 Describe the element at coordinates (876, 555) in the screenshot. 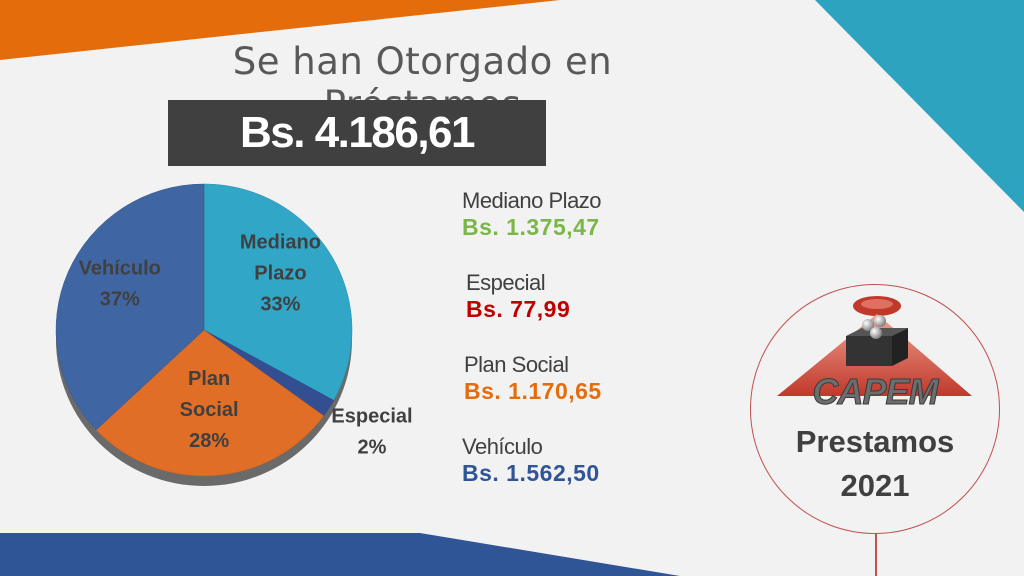

I see `badge-connector-line` at that location.